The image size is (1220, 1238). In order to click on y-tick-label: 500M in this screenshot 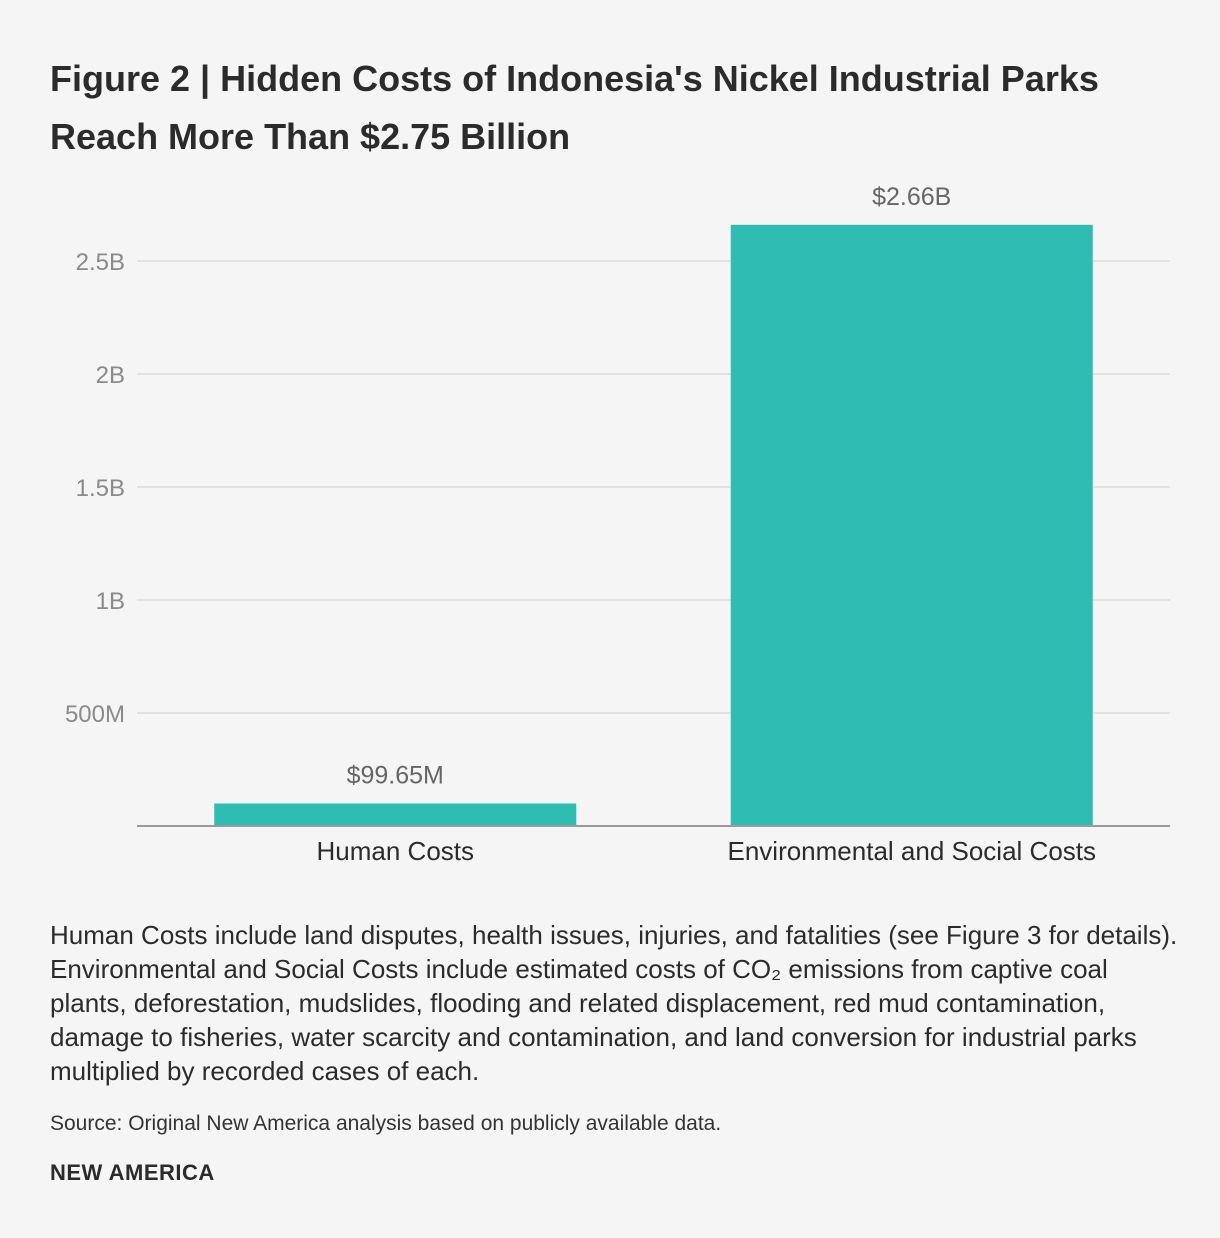, I will do `click(95, 714)`.